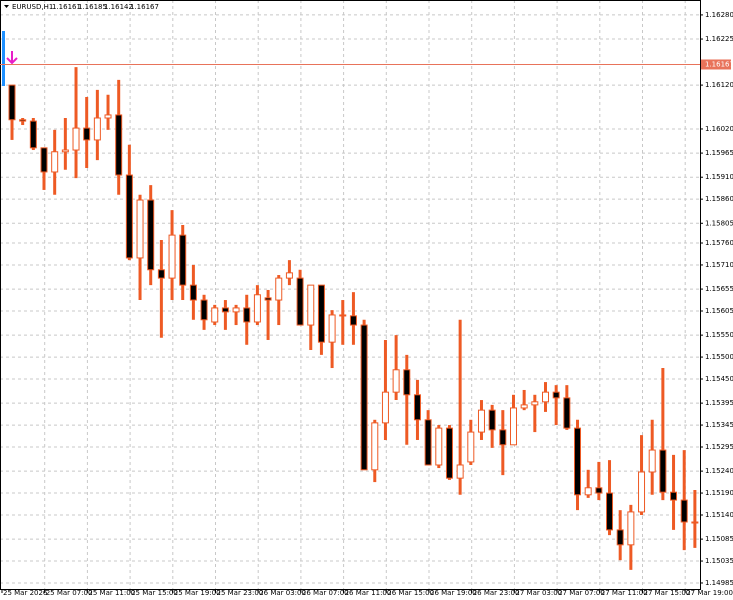 The width and height of the screenshot is (733, 600). What do you see at coordinates (538, 593) in the screenshot?
I see `x-tick-label: 27 Mar 03:00` at bounding box center [538, 593].